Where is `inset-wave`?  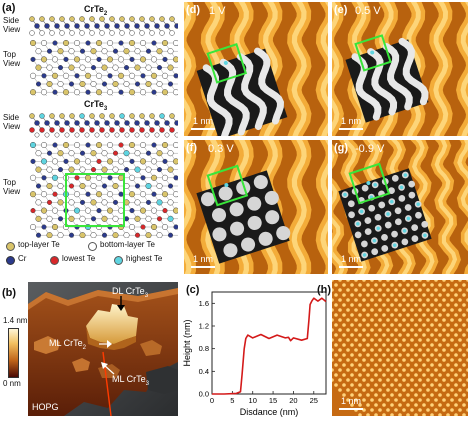
inset-wave is located at coordinates (366, 87).